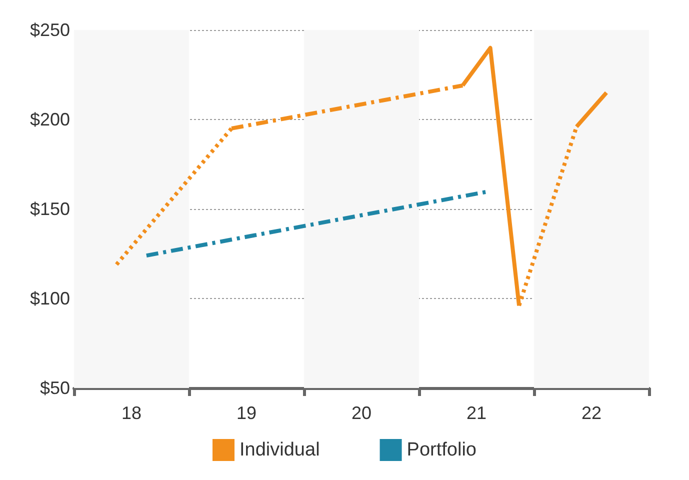 The image size is (689, 480). Describe the element at coordinates (131, 413) in the screenshot. I see `x-tick-label: 18` at that location.